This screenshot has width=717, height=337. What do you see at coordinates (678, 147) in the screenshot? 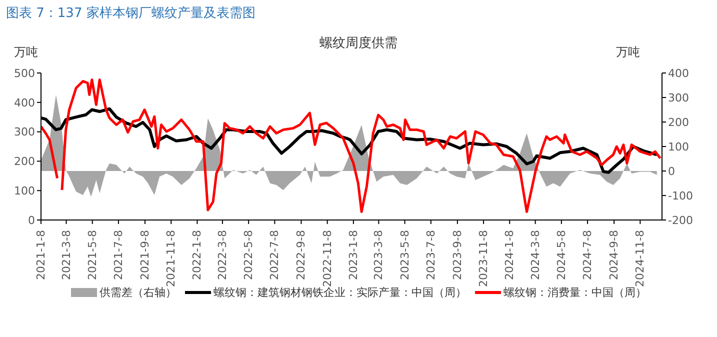
I see `y2-tick-label: 100` at bounding box center [678, 147].